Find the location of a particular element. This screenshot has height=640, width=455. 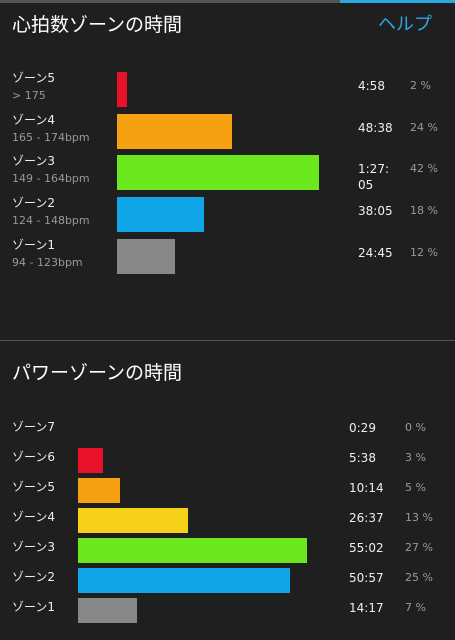

power-title: パワーゾーンの時間 is located at coordinates (97, 373).